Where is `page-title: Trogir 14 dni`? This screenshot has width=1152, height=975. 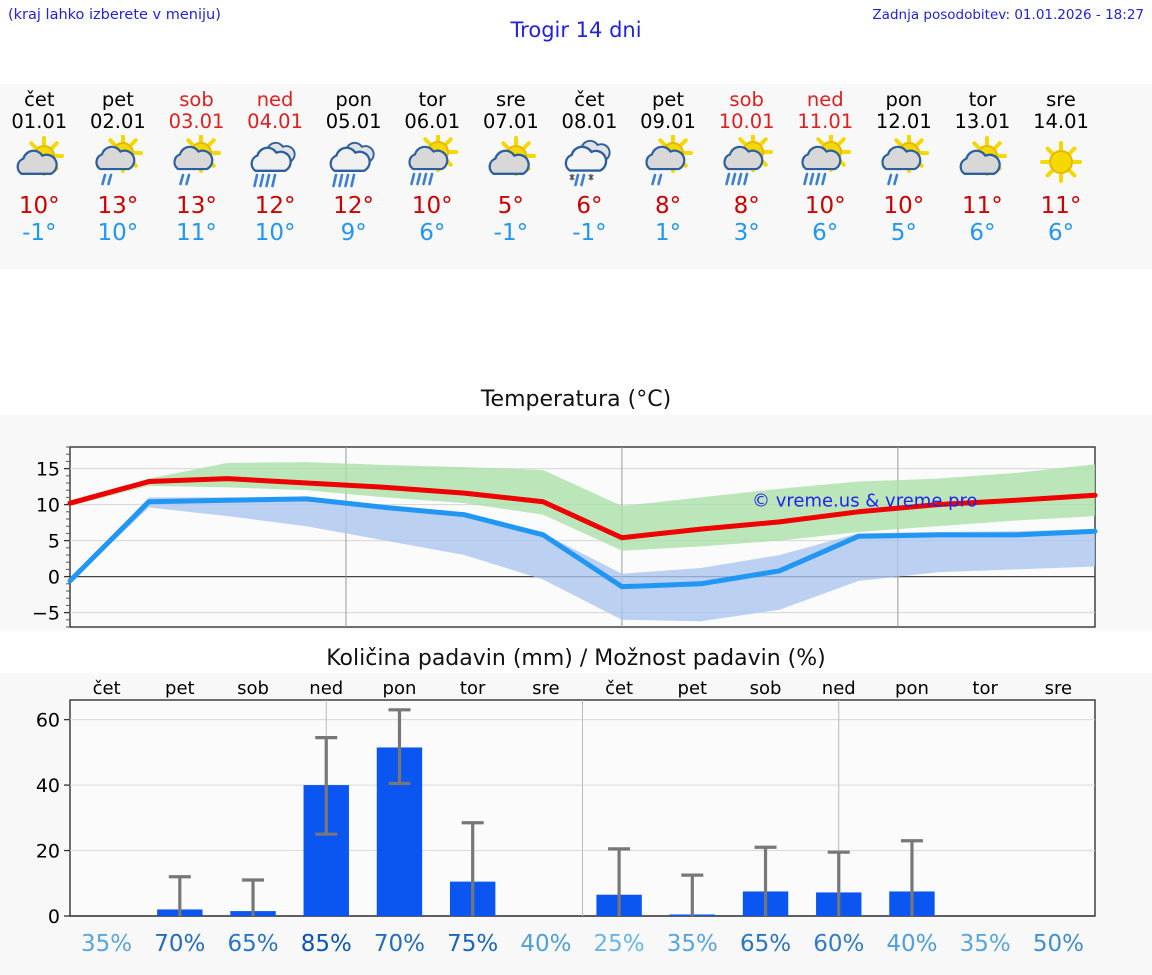 page-title: Trogir 14 dni is located at coordinates (576, 30).